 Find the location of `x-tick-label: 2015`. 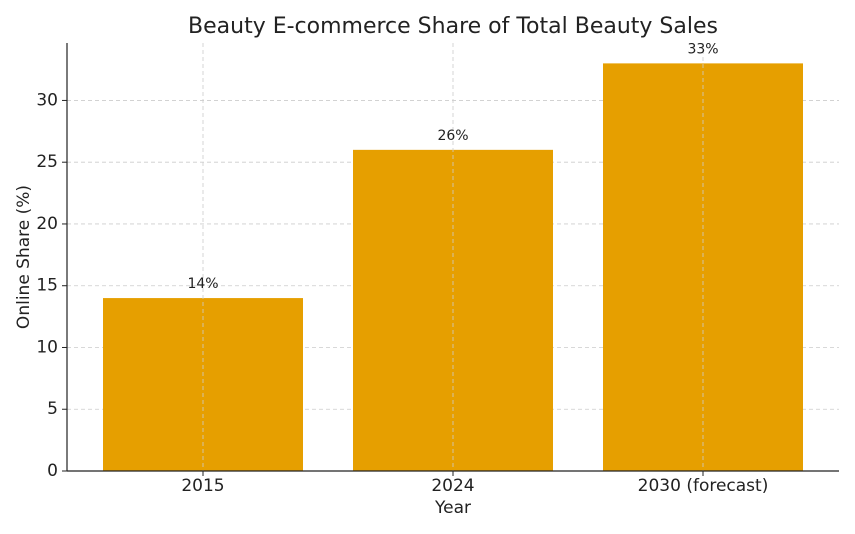

x-tick-label: 2015 is located at coordinates (202, 486).